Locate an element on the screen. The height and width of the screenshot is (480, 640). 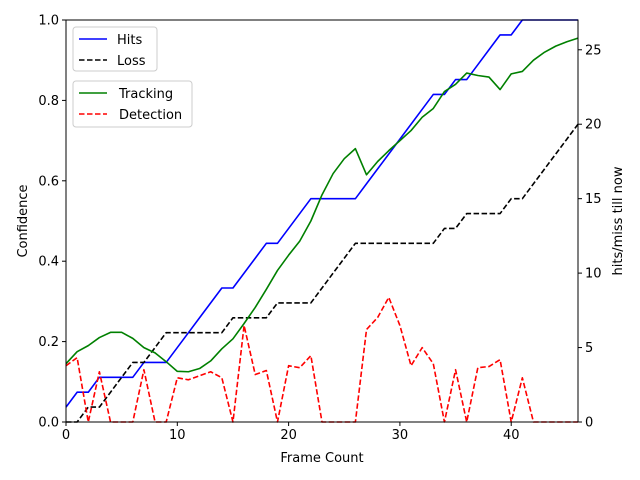
legend-detection-label: Detection is located at coordinates (150, 115).